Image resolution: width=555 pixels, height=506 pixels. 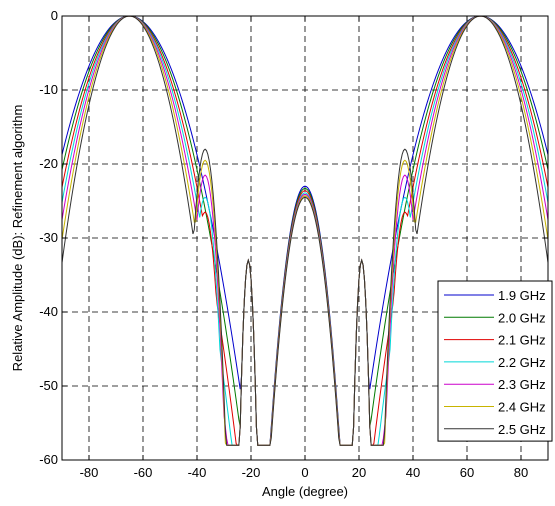 I want to click on x-tick-label: -20, so click(x=251, y=472).